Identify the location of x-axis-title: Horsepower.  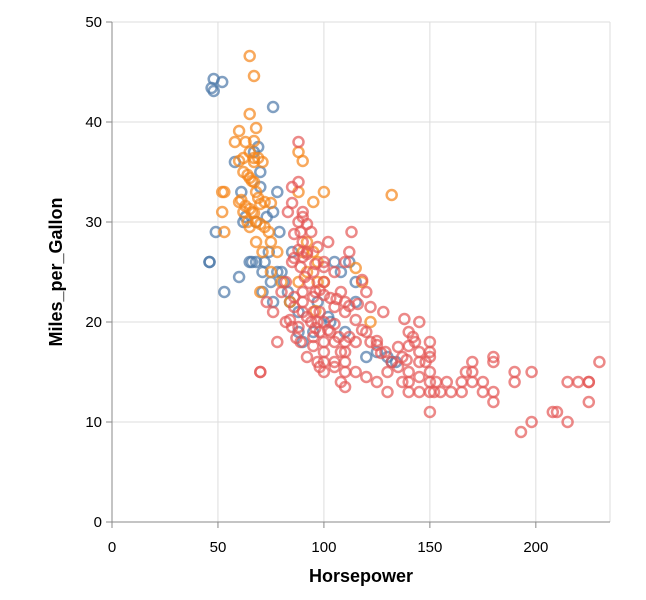
(361, 576).